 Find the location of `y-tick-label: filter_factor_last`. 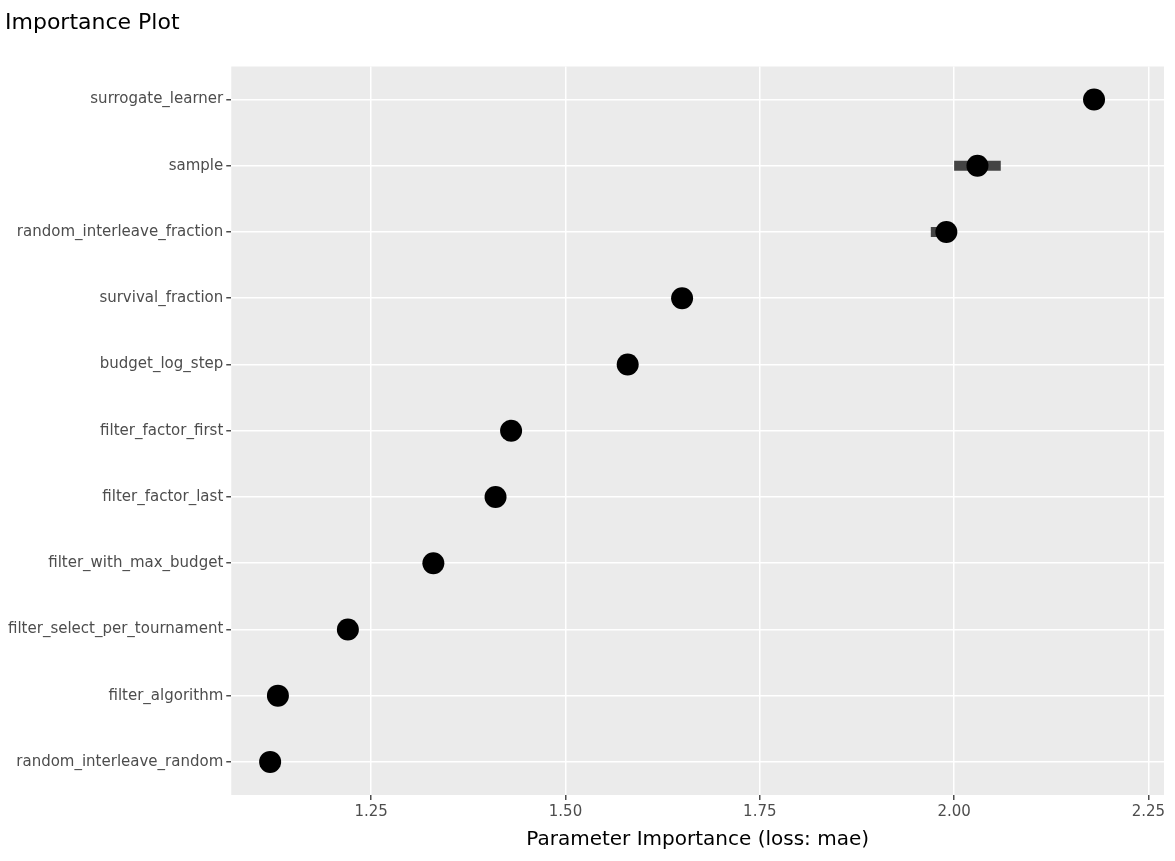

y-tick-label: filter_factor_last is located at coordinates (163, 496).